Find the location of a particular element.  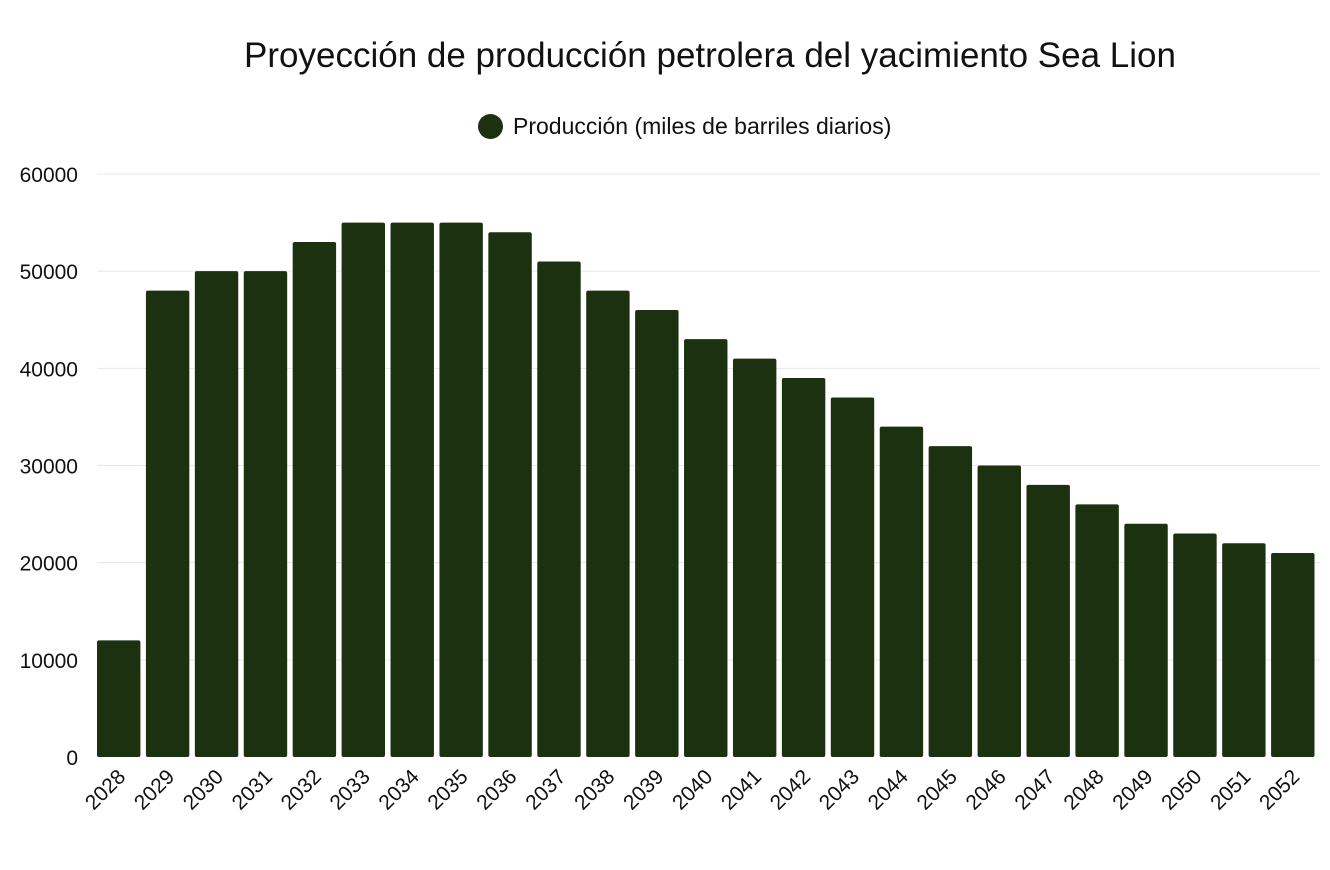

bar-2036 is located at coordinates (510, 495).